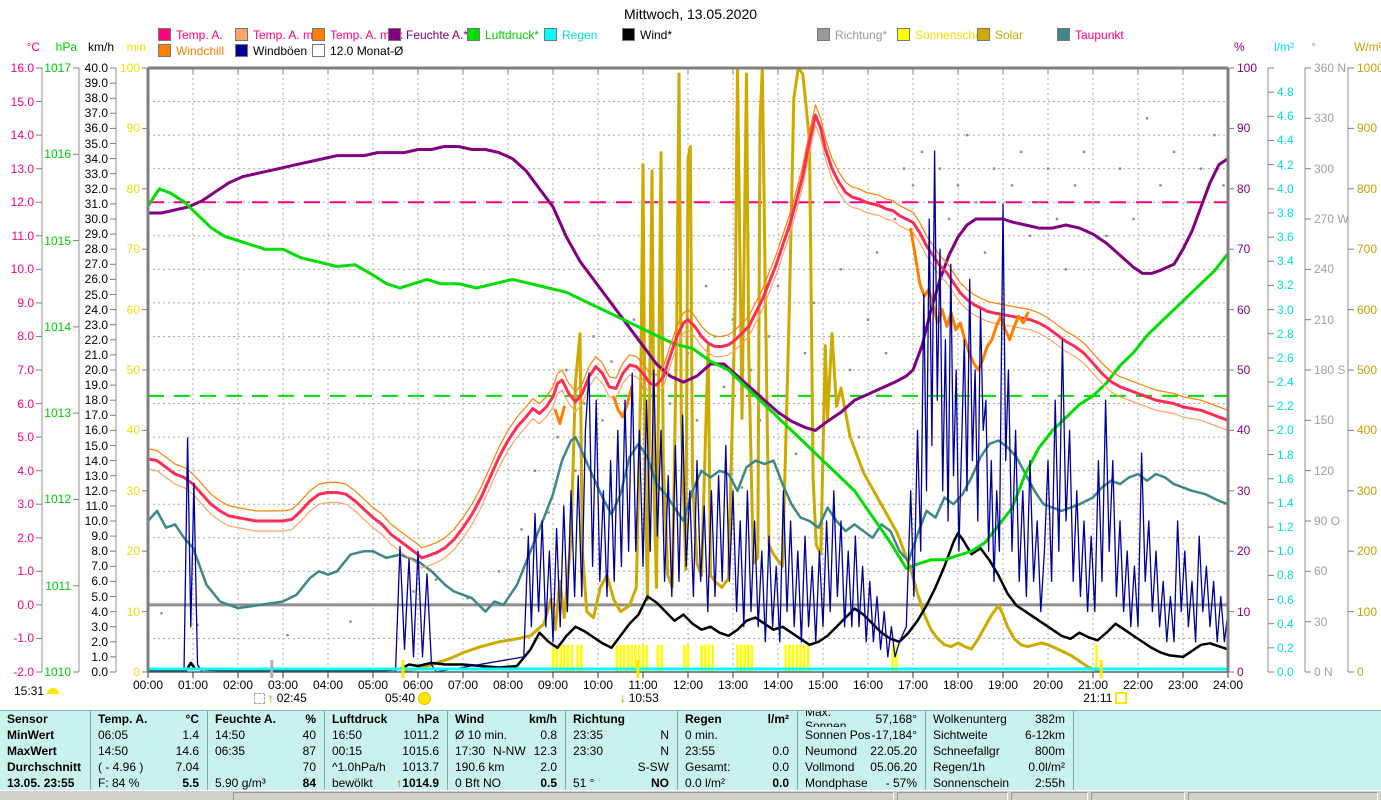 This screenshot has width=1381, height=800. I want to click on legend-label: 12.0 Monat-Ø, so click(367, 50).